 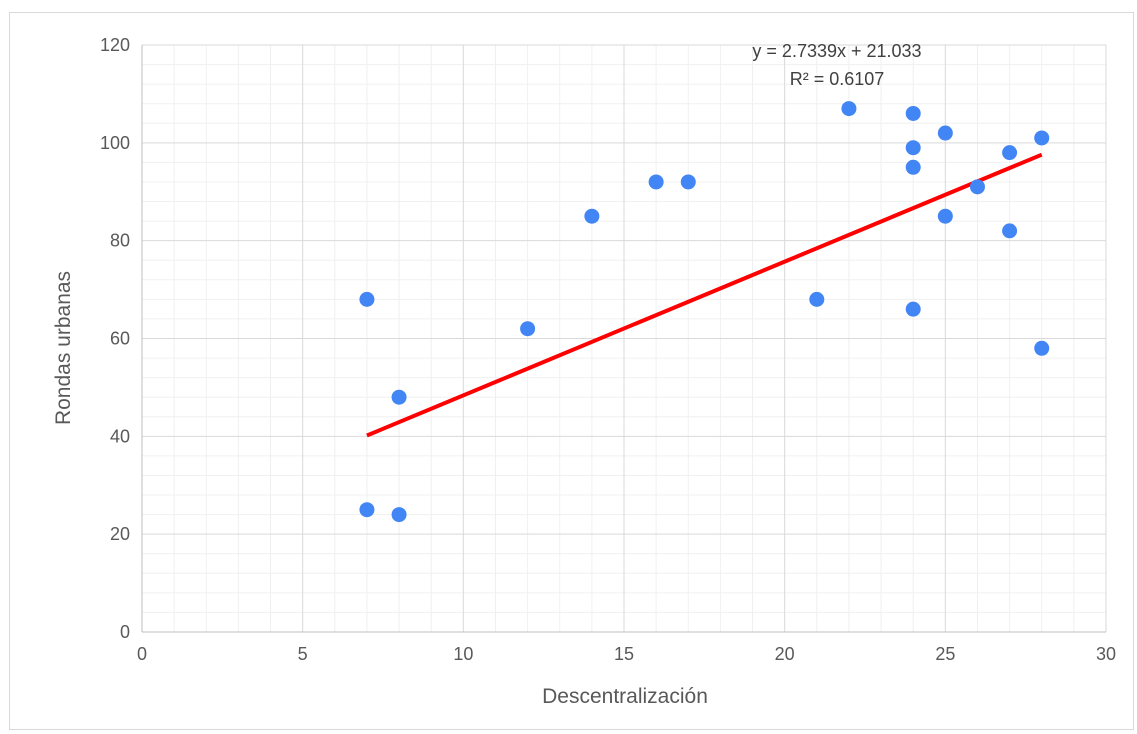 I want to click on y-tick-labels: 0 20 40 60 80 100 120, so click(x=115, y=338).